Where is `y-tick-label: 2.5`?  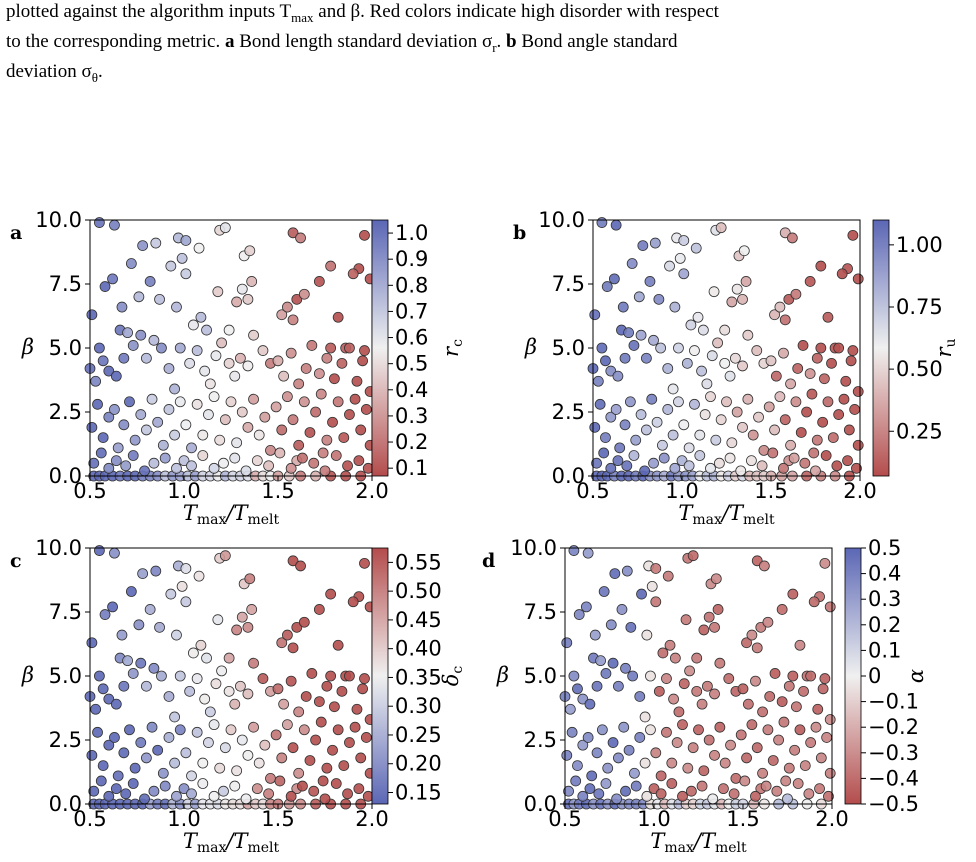
y-tick-label: 2.5 is located at coordinates (540, 740).